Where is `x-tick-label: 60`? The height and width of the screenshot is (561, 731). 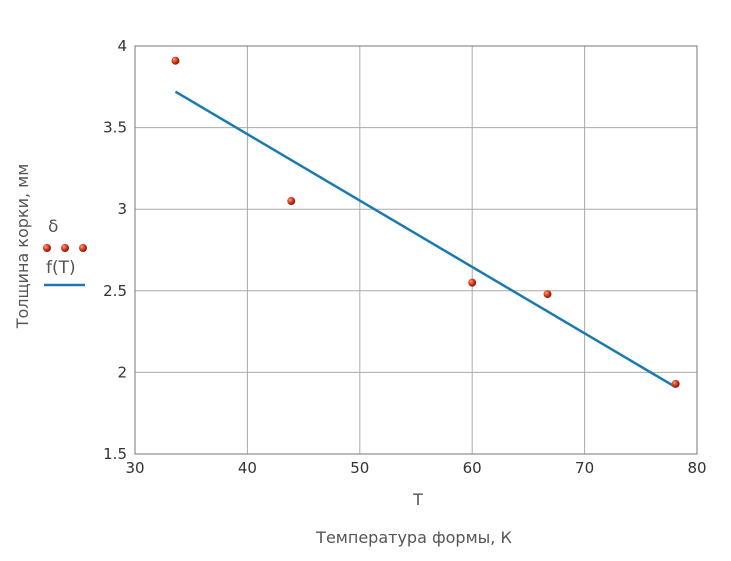
x-tick-label: 60 is located at coordinates (472, 468).